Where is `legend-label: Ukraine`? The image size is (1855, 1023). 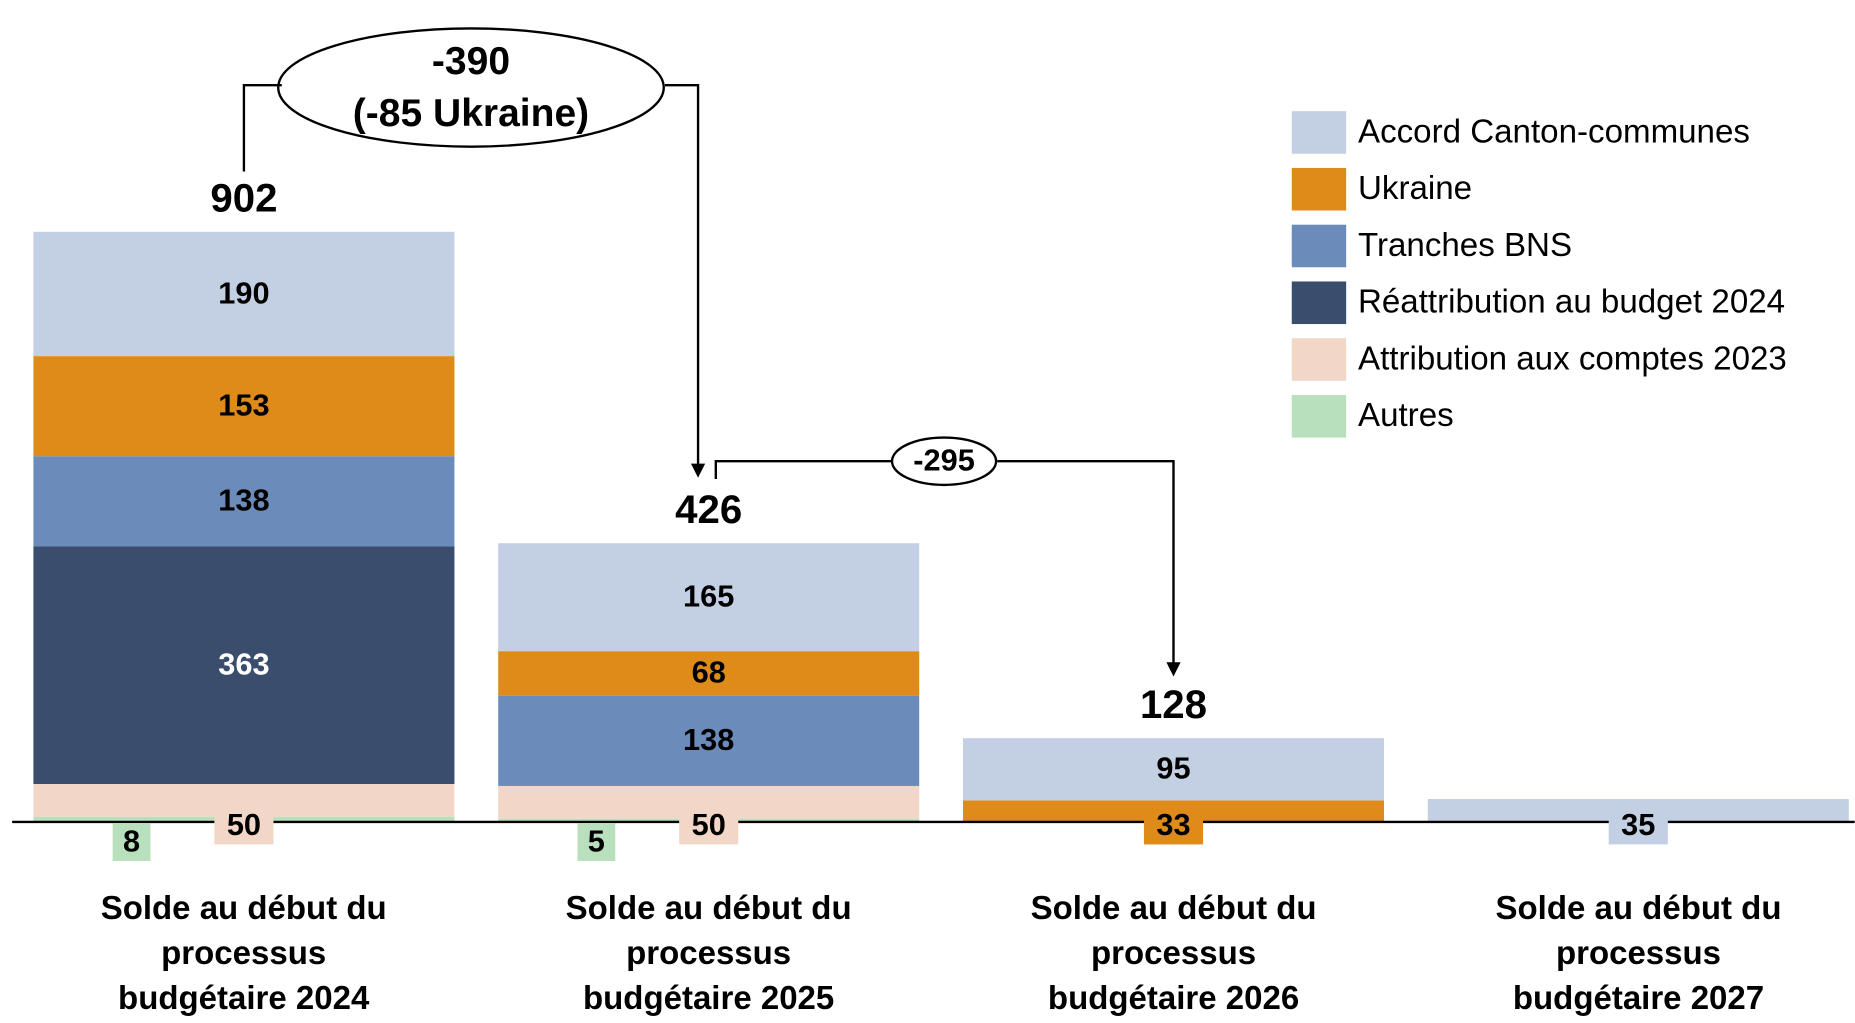
legend-label: Ukraine is located at coordinates (1415, 188).